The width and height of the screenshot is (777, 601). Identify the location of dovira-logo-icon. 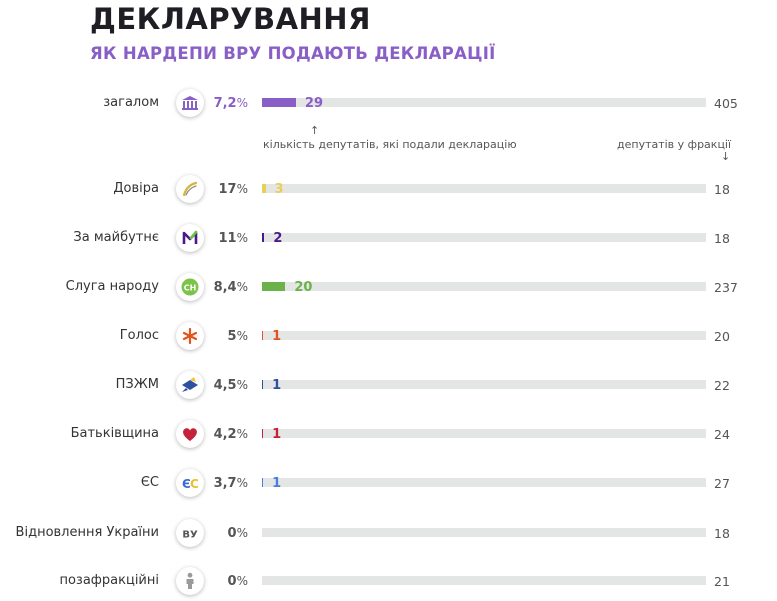
(190, 189).